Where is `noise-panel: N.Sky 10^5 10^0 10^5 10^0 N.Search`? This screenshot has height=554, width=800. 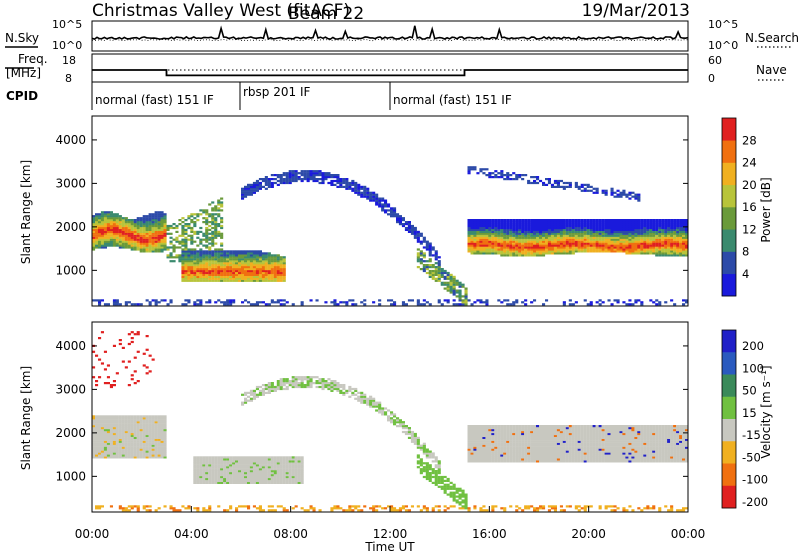
noise-panel: N.Sky 10^5 10^0 10^5 10^0 N.Search is located at coordinates (402, 35).